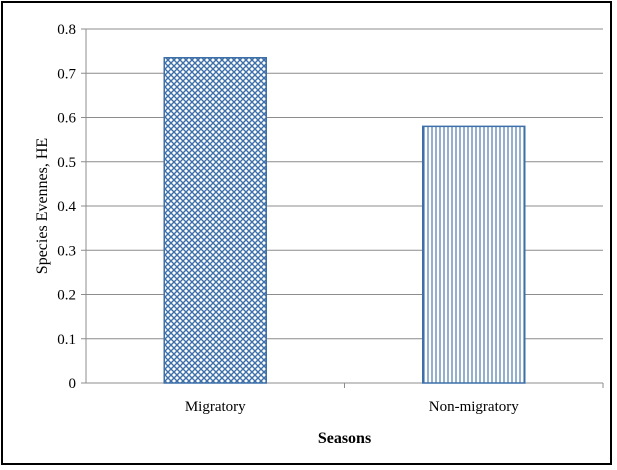 The height and width of the screenshot is (470, 617). Describe the element at coordinates (474, 407) in the screenshot. I see `x-tick-label: Non-migratory` at that location.